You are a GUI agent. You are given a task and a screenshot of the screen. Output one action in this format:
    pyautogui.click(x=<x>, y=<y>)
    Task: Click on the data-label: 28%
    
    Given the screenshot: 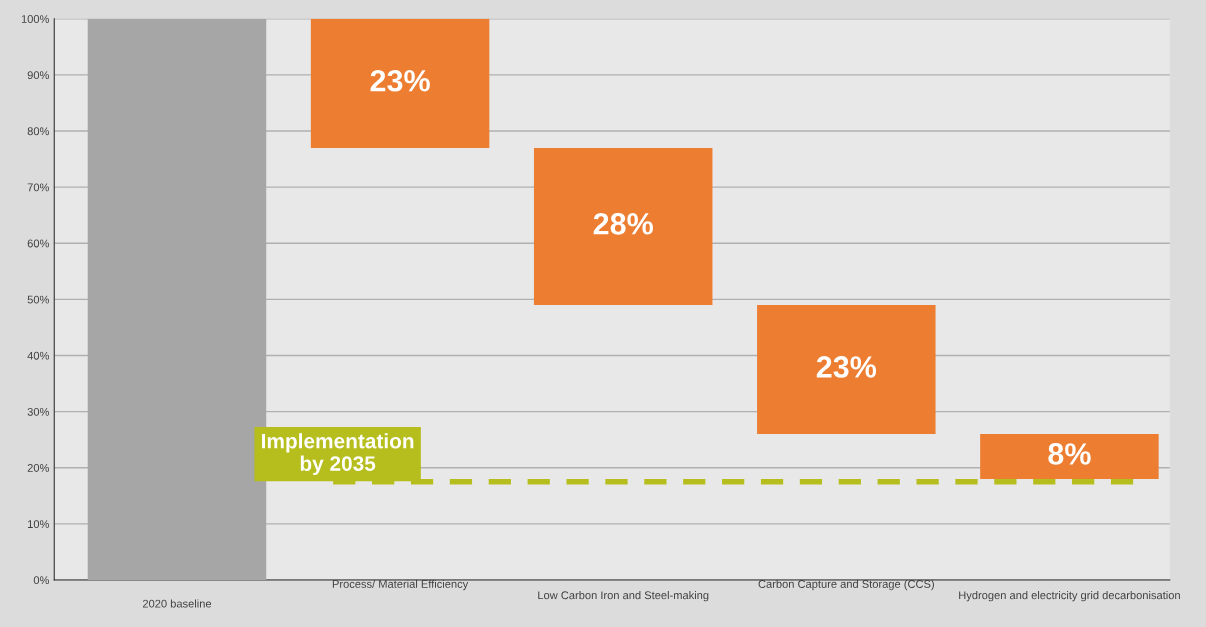 What is the action you would take?
    pyautogui.click(x=623, y=224)
    